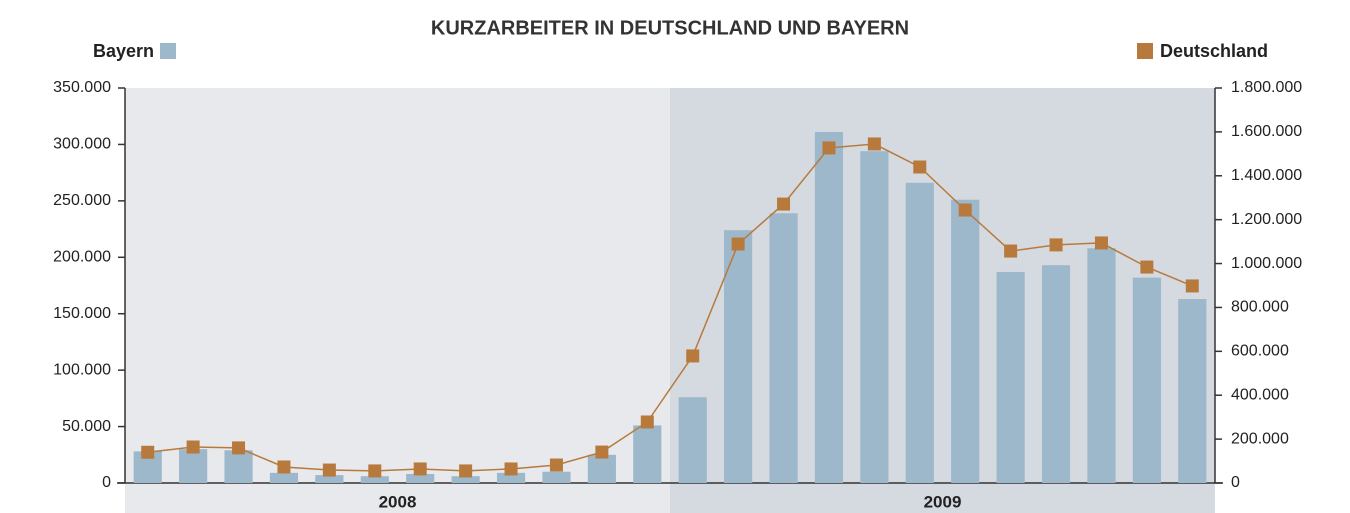 This screenshot has height=513, width=1350. Describe the element at coordinates (943, 501) in the screenshot. I see `group-label: 2009` at that location.